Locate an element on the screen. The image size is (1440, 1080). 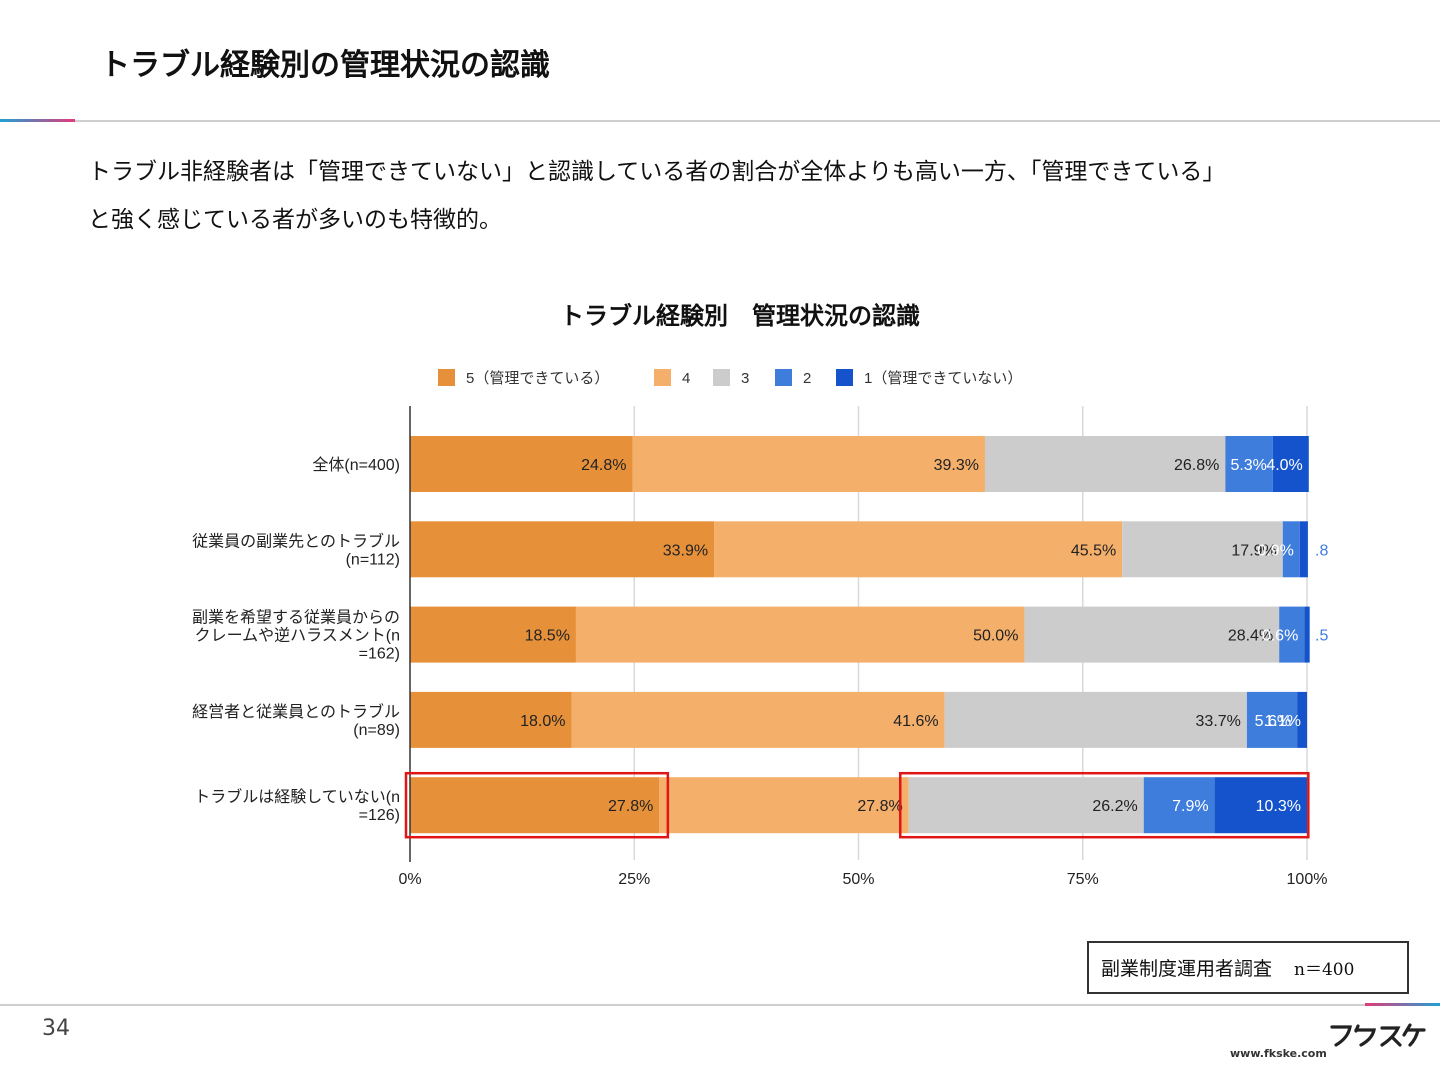
category-label: 従業員の副業先とのトラブル is located at coordinates (296, 540).